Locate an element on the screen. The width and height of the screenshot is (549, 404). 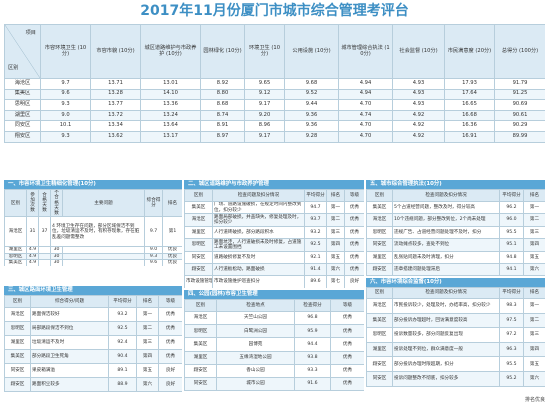
cell: 白鹭洲公园 is located at coordinates (255, 331).